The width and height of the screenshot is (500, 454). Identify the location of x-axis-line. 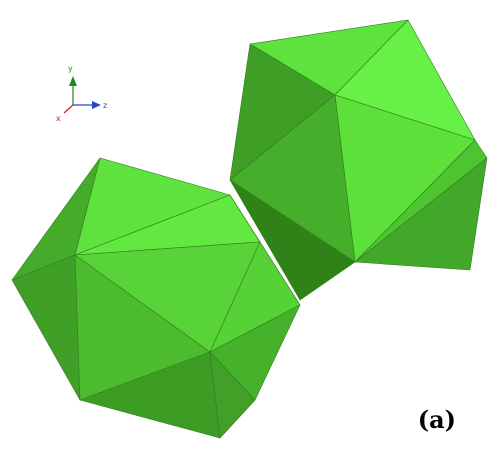
(68, 109).